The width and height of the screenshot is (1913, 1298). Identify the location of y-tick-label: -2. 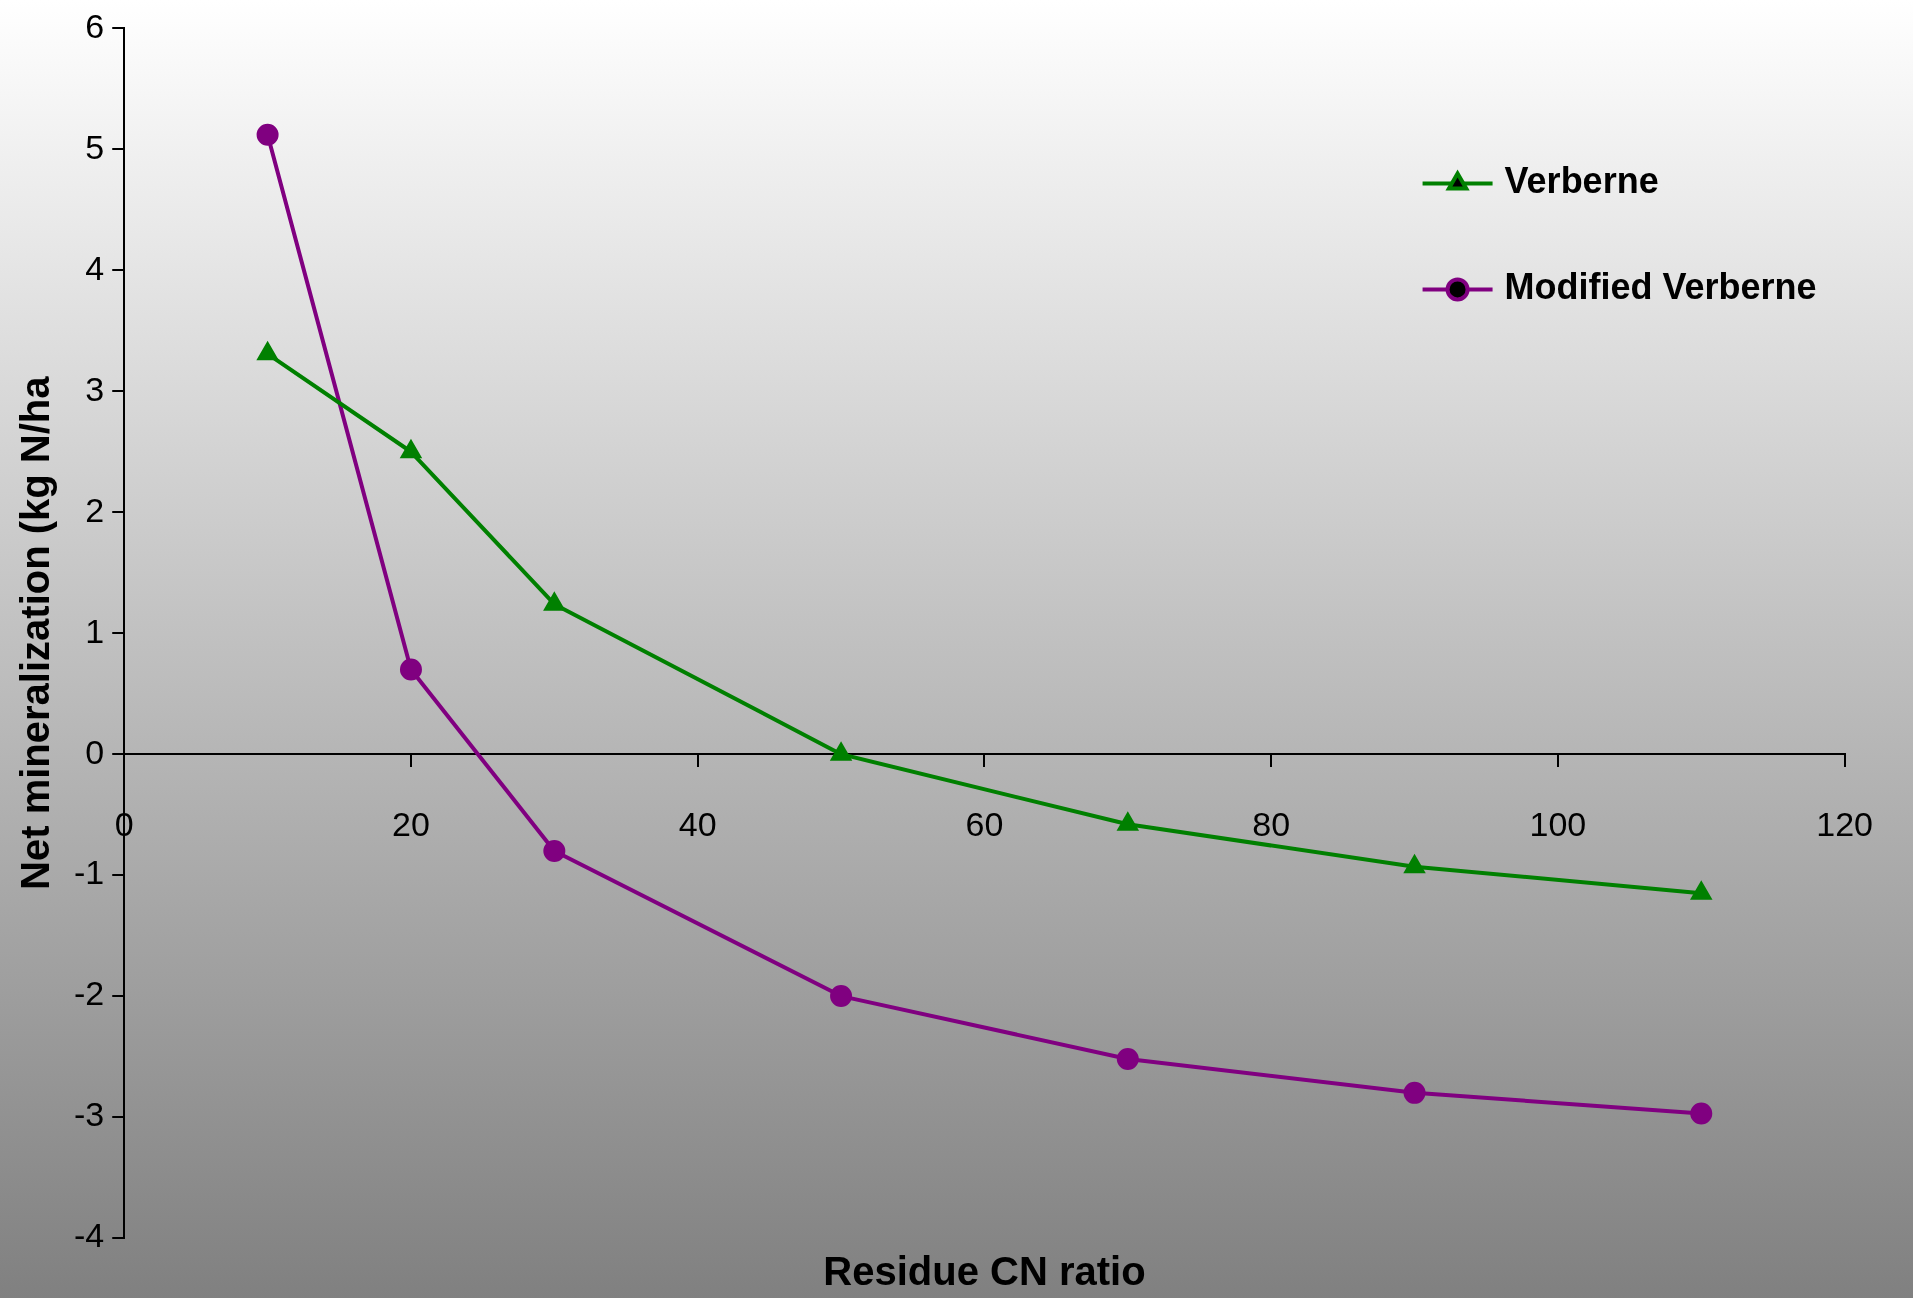
(89, 993).